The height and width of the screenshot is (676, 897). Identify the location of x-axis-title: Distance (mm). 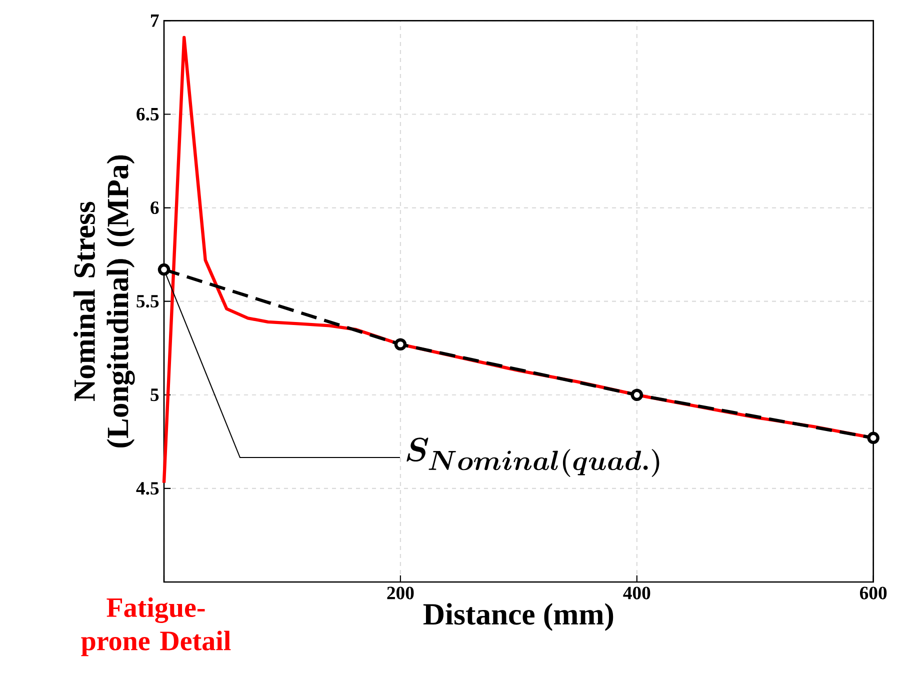
(518, 617).